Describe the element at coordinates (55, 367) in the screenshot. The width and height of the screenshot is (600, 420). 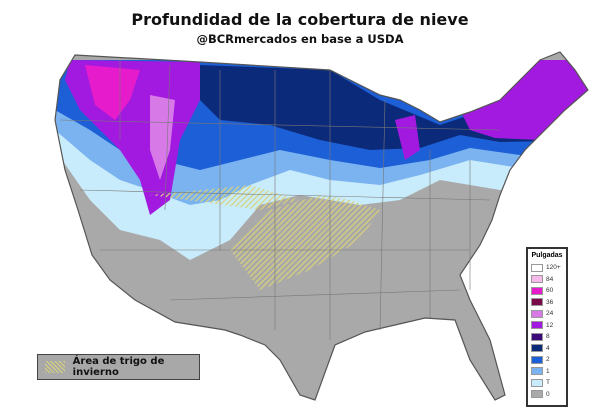
I see `wheat-pattern-swatch` at that location.